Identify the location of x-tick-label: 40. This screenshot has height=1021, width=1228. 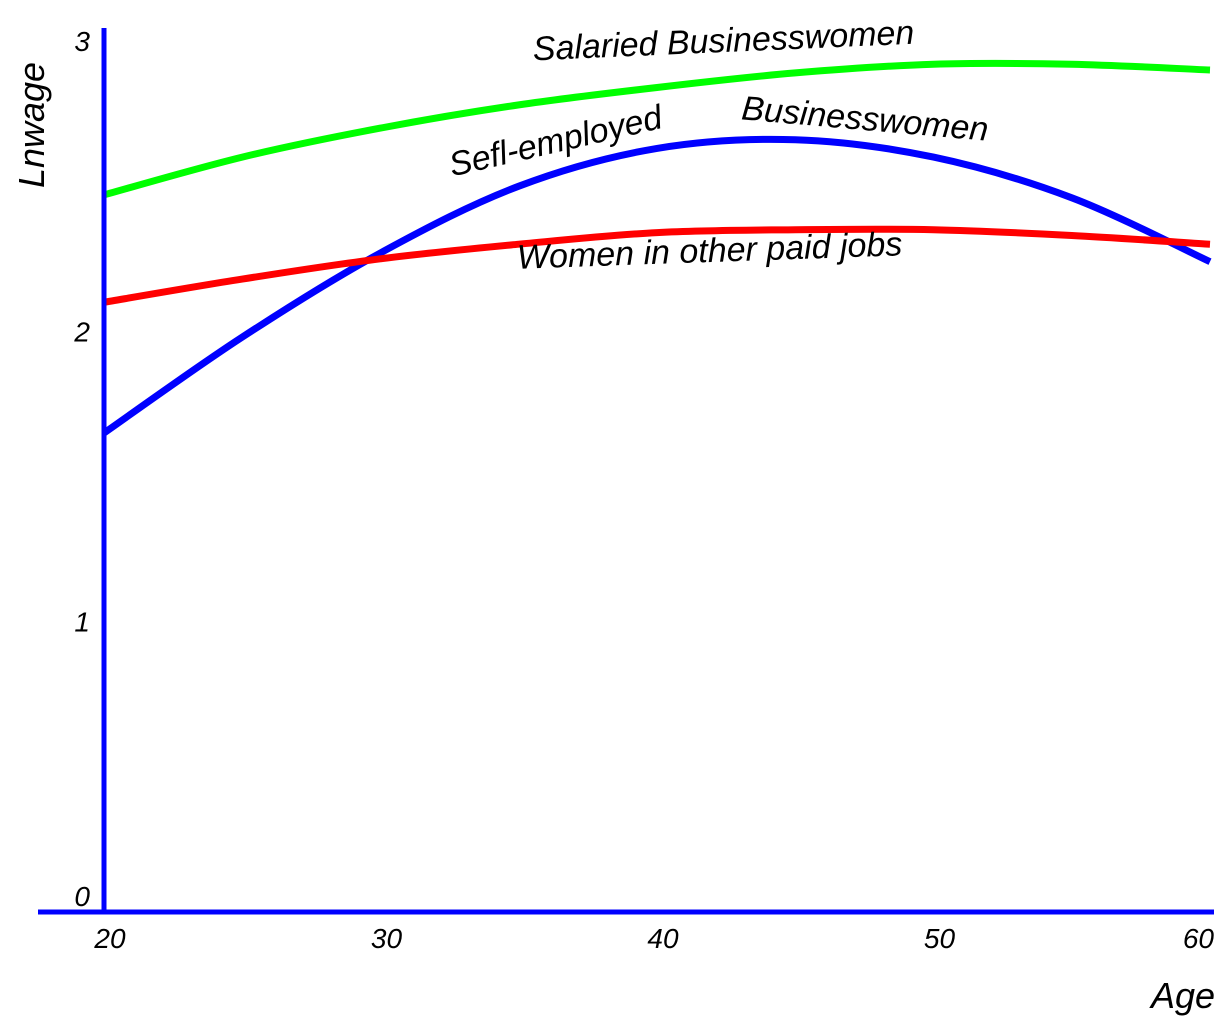
(663, 938).